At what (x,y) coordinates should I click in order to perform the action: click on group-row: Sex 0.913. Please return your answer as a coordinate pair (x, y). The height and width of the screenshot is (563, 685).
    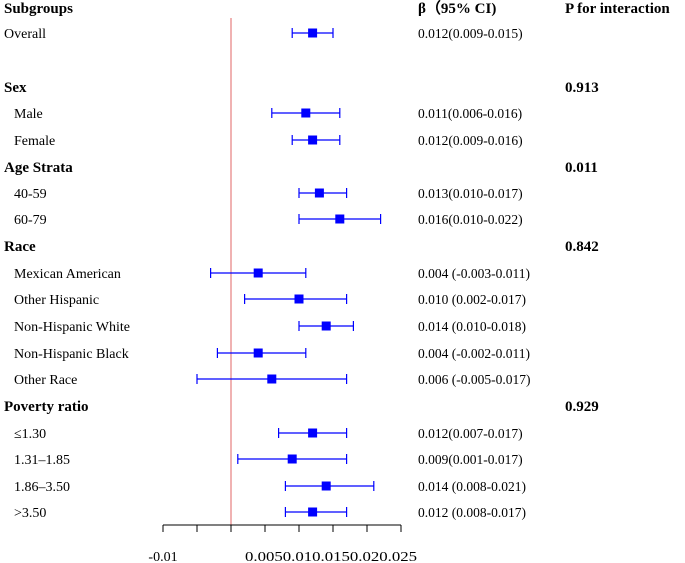
    Looking at the image, I should click on (301, 88).